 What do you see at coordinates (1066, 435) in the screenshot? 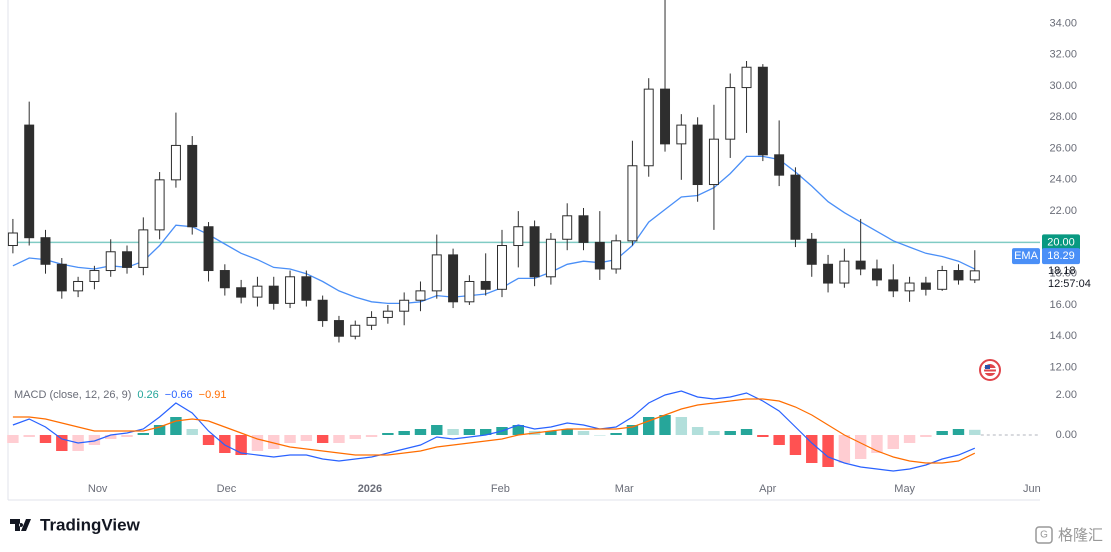
I see `y-tick-label: 0.00` at bounding box center [1066, 435].